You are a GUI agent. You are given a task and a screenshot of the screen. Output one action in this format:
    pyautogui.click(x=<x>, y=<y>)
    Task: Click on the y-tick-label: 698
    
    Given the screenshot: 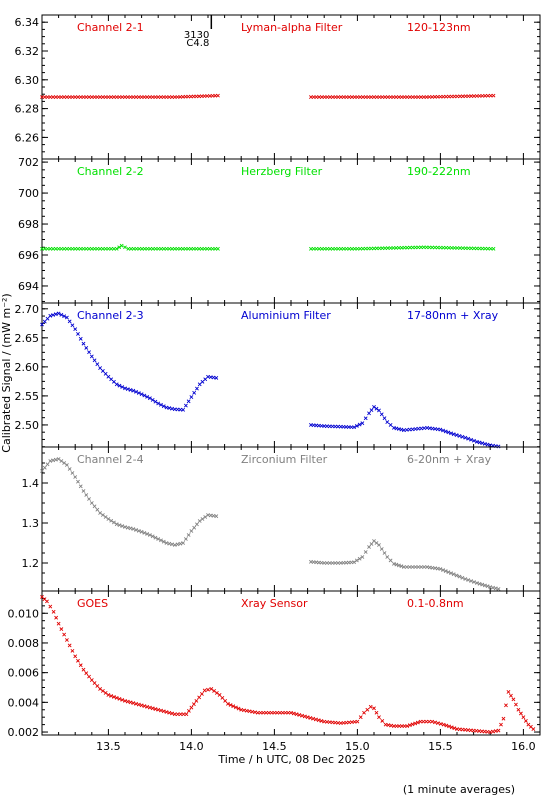 What is the action you would take?
    pyautogui.click(x=28, y=224)
    